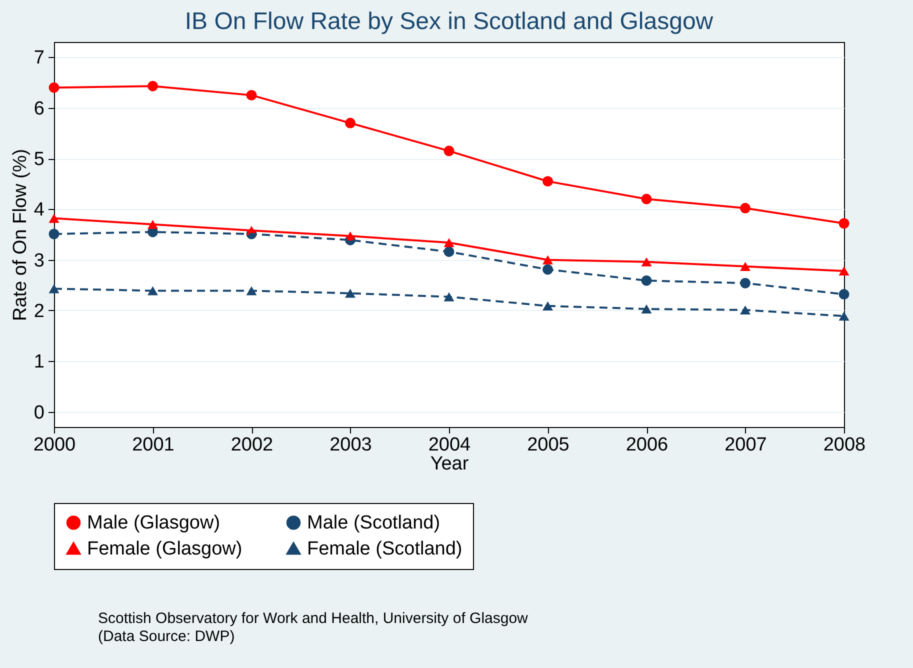 The width and height of the screenshot is (913, 668). Describe the element at coordinates (373, 523) in the screenshot. I see `legend-label: Male (Scotland)` at that location.